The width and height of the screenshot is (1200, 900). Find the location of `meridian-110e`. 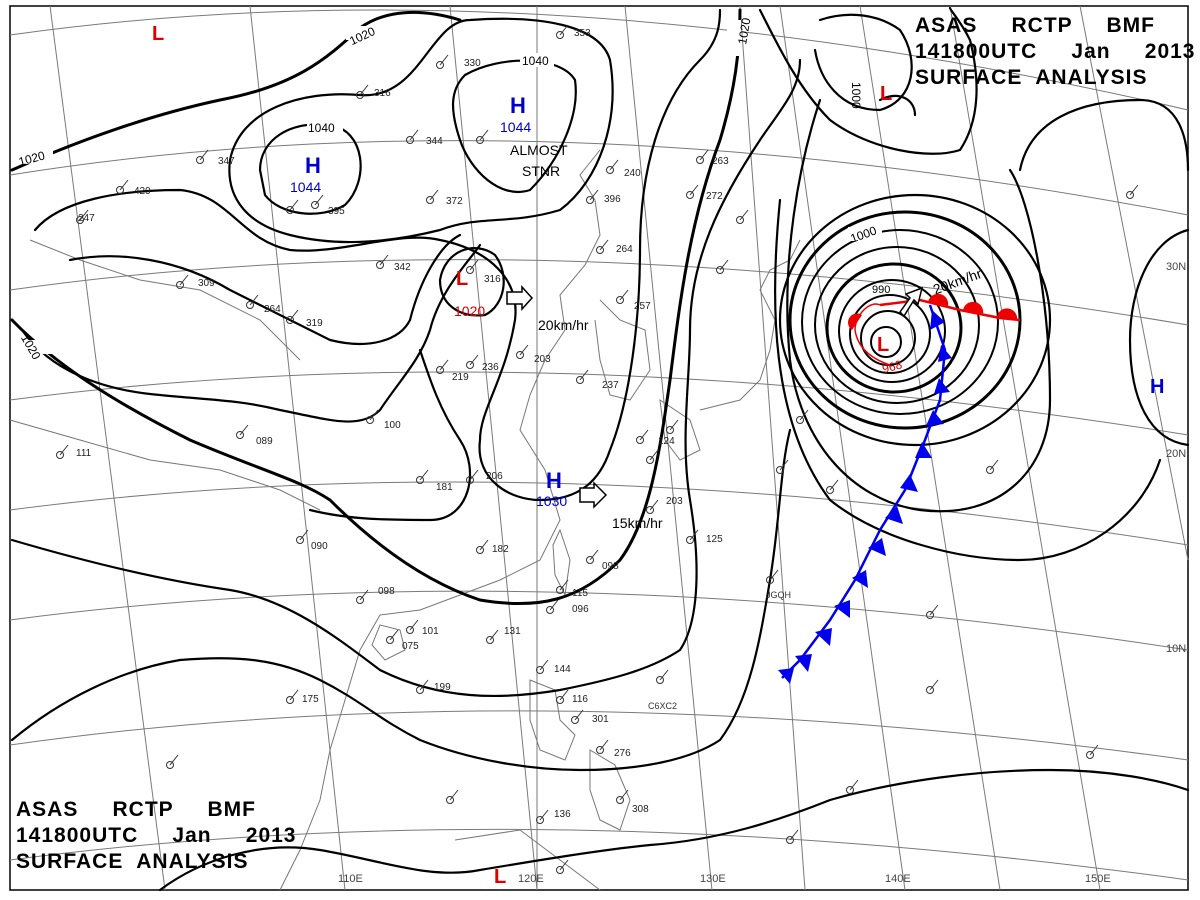

meridian-110e is located at coordinates (297, 448).